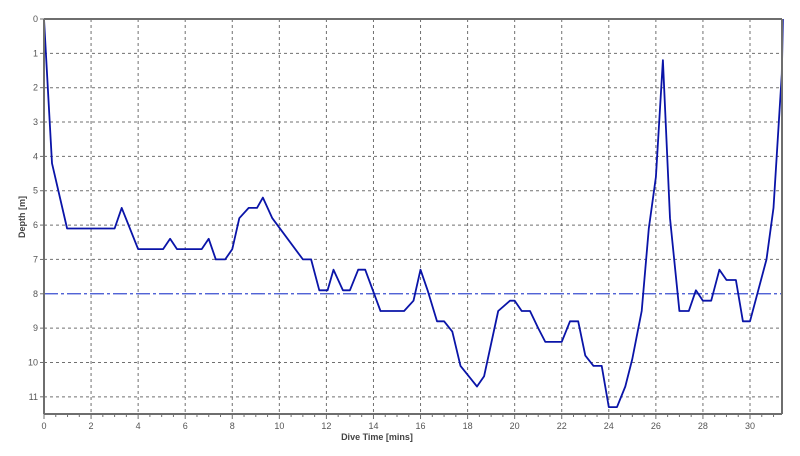 The width and height of the screenshot is (800, 456). What do you see at coordinates (35, 328) in the screenshot?
I see `y-tick-label: 9` at bounding box center [35, 328].